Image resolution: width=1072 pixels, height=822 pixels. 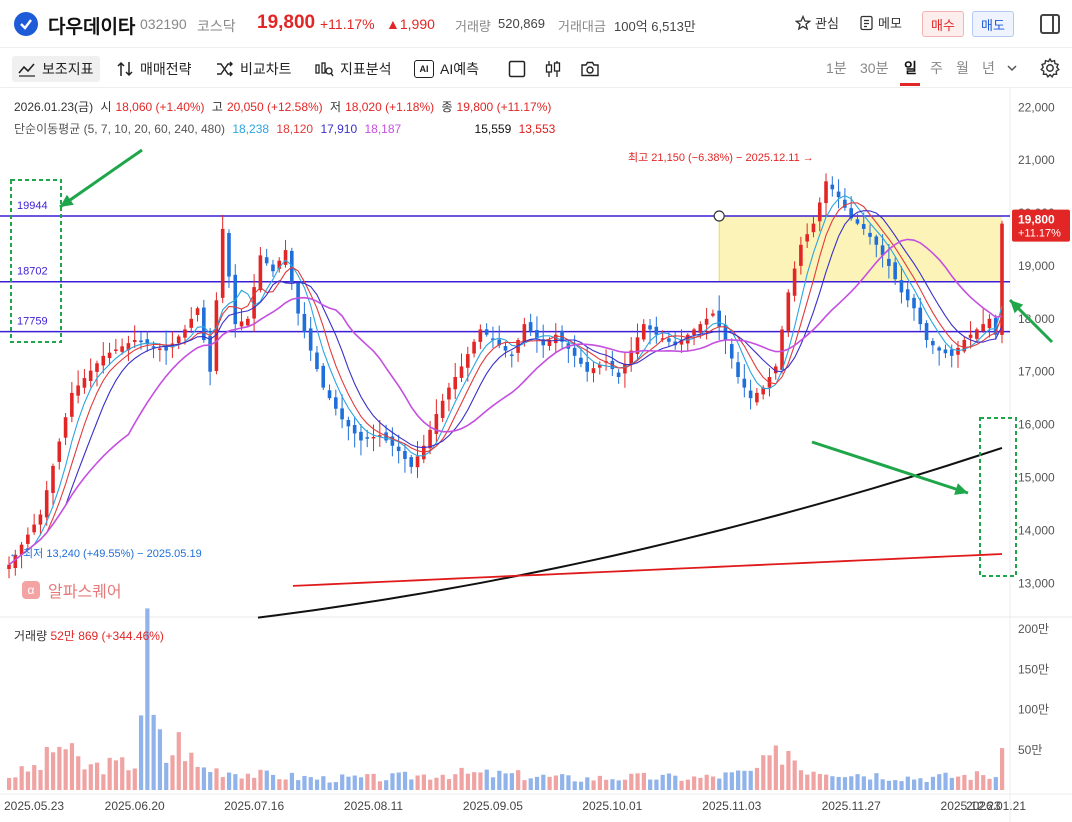 What do you see at coordinates (1012, 68) in the screenshot?
I see `chevron-down-icon` at bounding box center [1012, 68].